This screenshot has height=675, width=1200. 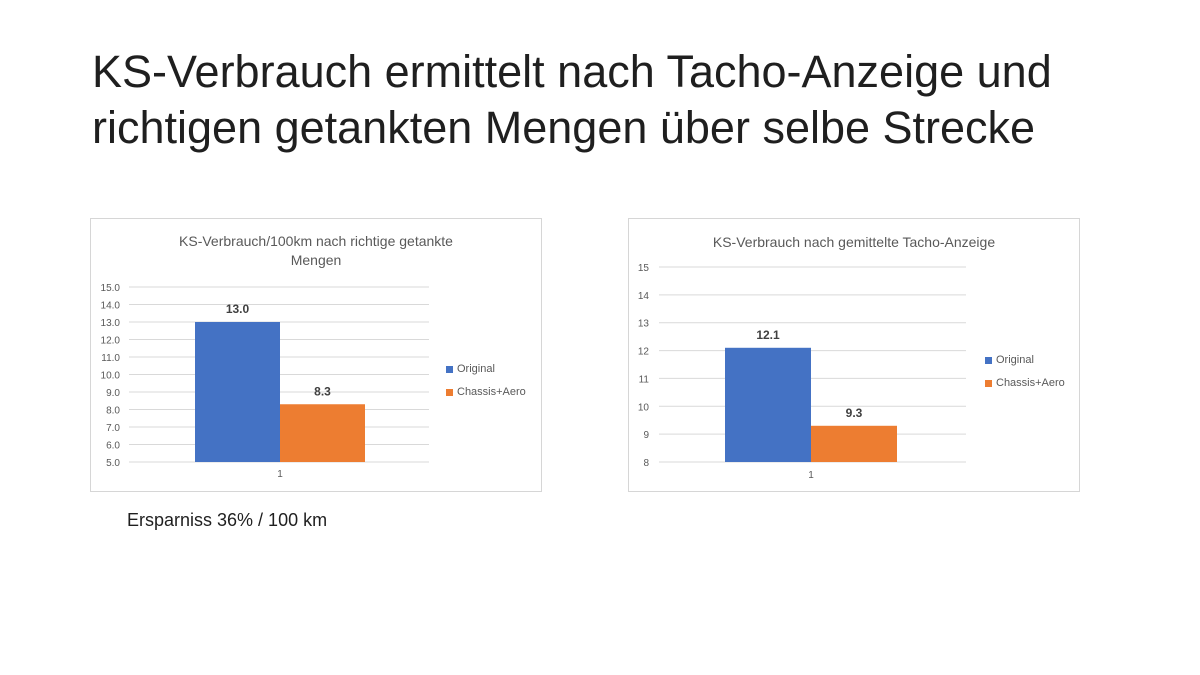 What do you see at coordinates (768, 335) in the screenshot?
I see `data-label: 12.1` at bounding box center [768, 335].